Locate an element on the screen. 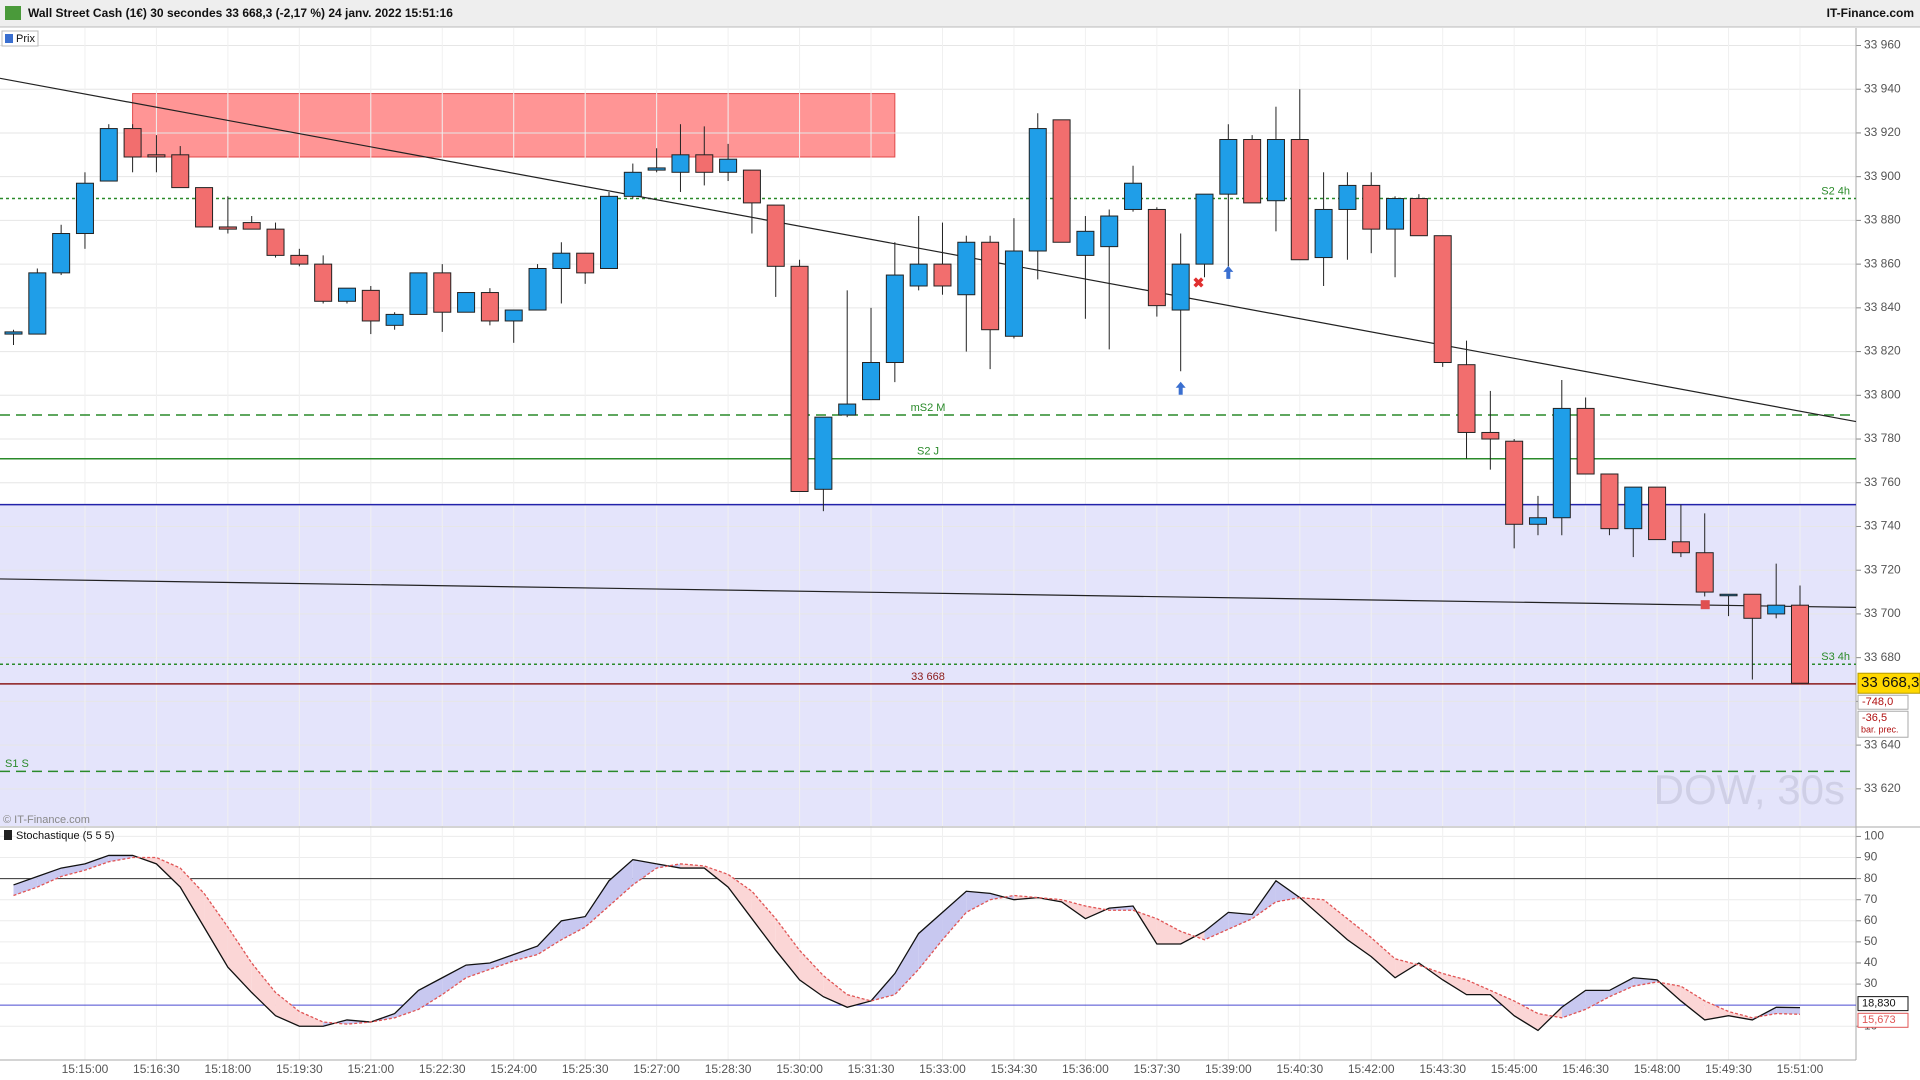 The height and width of the screenshot is (1080, 1920). level-label: mS2 M is located at coordinates (928, 408).